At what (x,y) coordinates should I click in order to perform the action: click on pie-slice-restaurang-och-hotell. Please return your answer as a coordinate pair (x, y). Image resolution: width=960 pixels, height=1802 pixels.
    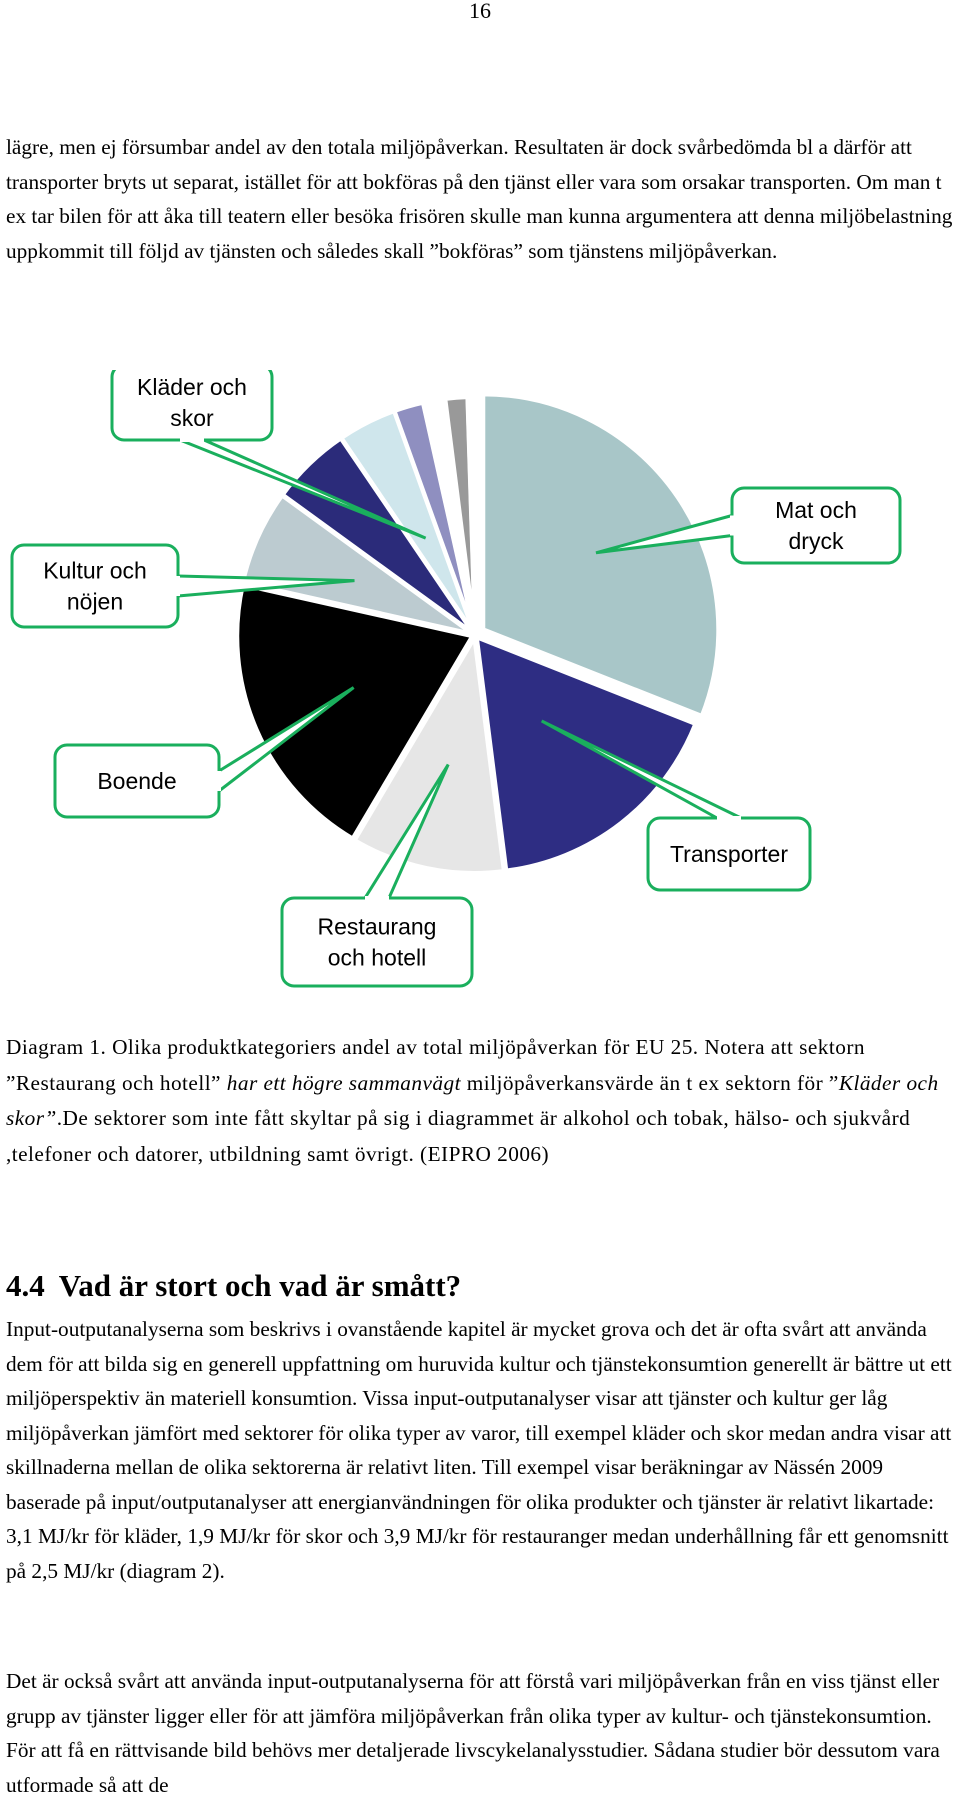
    Looking at the image, I should click on (429, 755).